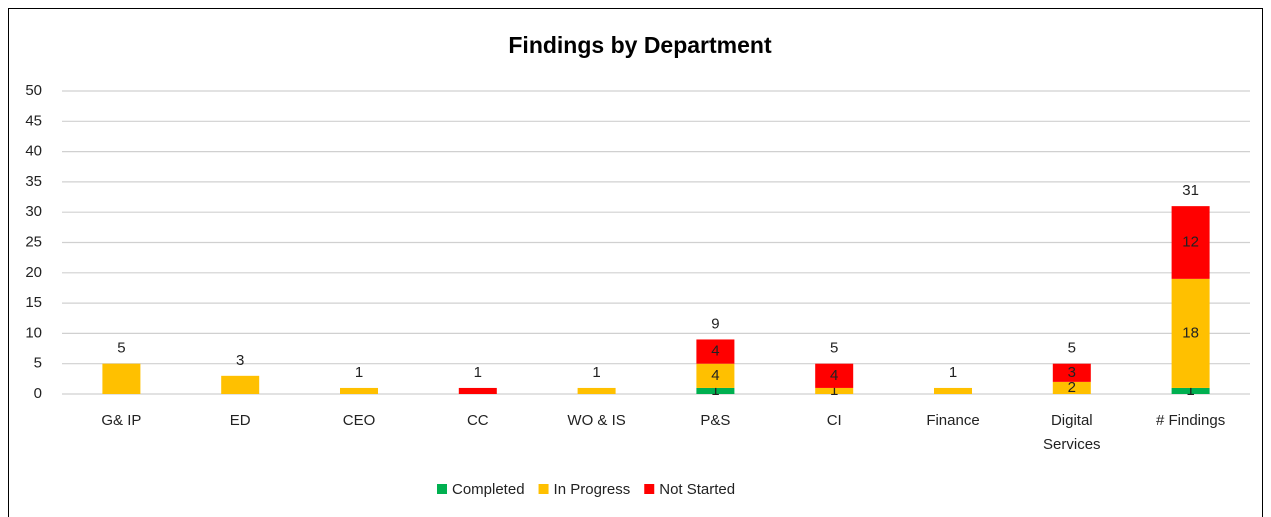  Describe the element at coordinates (33, 272) in the screenshot. I see `y-tick-label: 20` at that location.